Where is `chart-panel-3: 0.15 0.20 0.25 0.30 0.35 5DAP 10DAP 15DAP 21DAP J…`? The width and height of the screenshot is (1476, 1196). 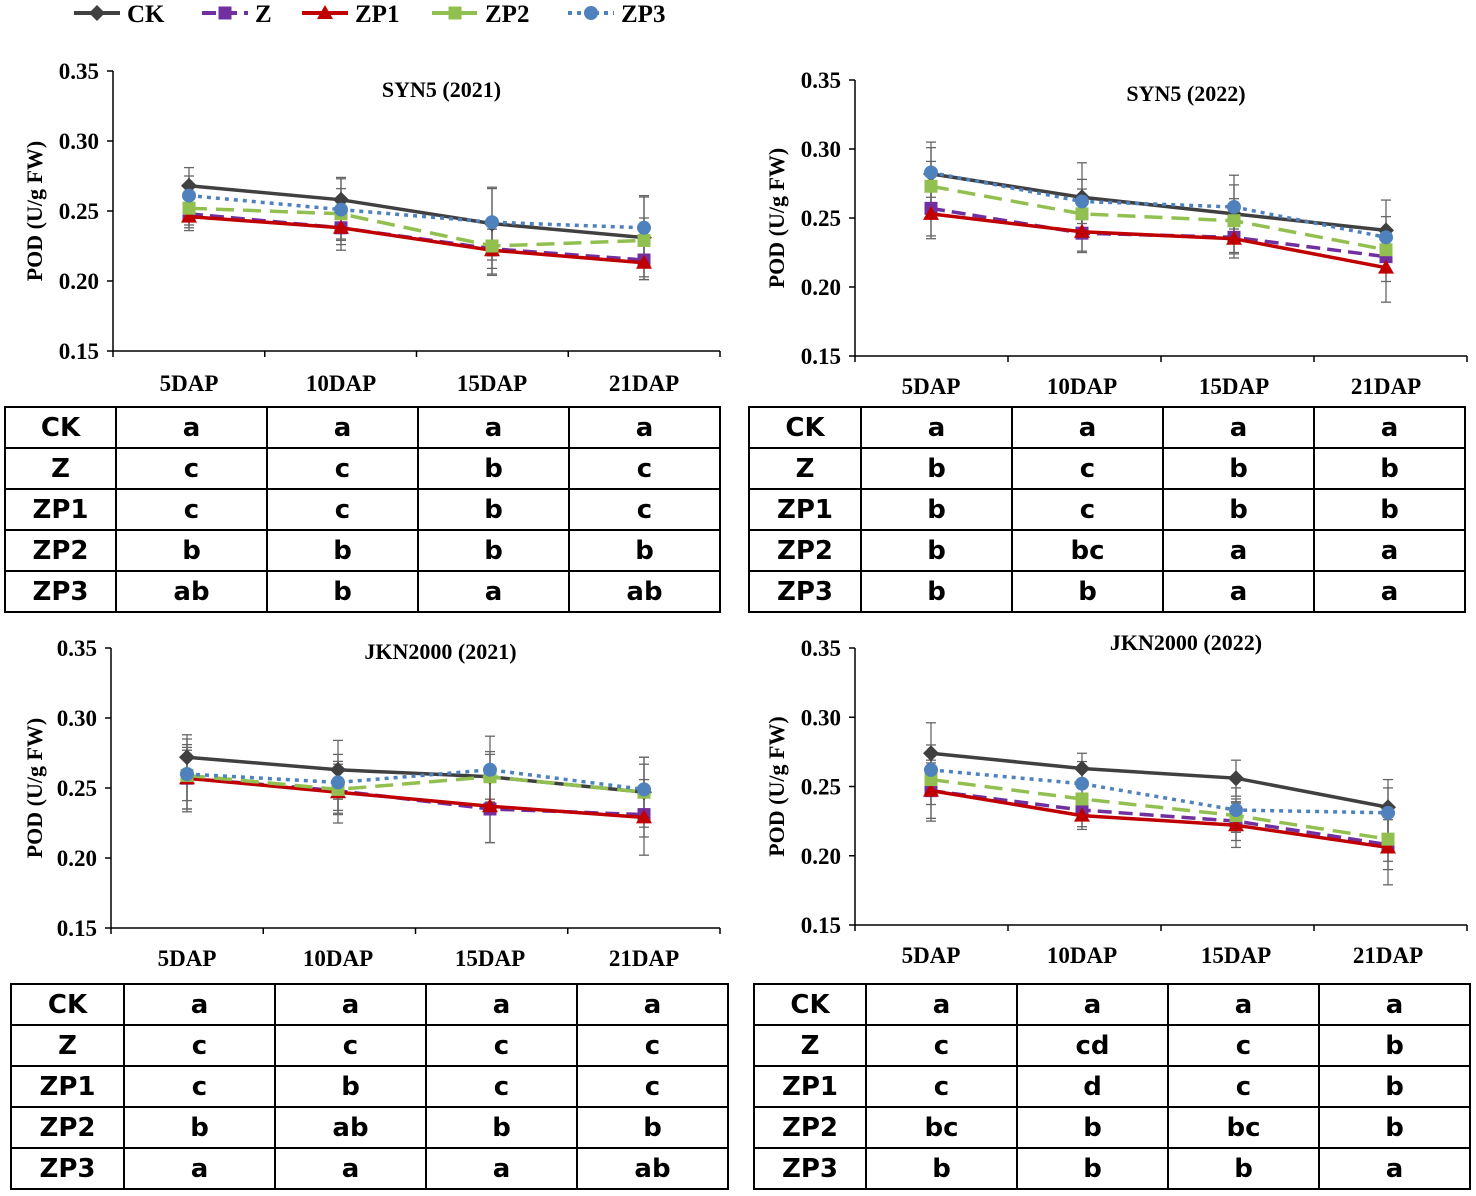 chart-panel-3: 0.15 0.20 0.25 0.30 0.35 5DAP 10DAP 15DAP 21DAP J… is located at coordinates (371, 803).